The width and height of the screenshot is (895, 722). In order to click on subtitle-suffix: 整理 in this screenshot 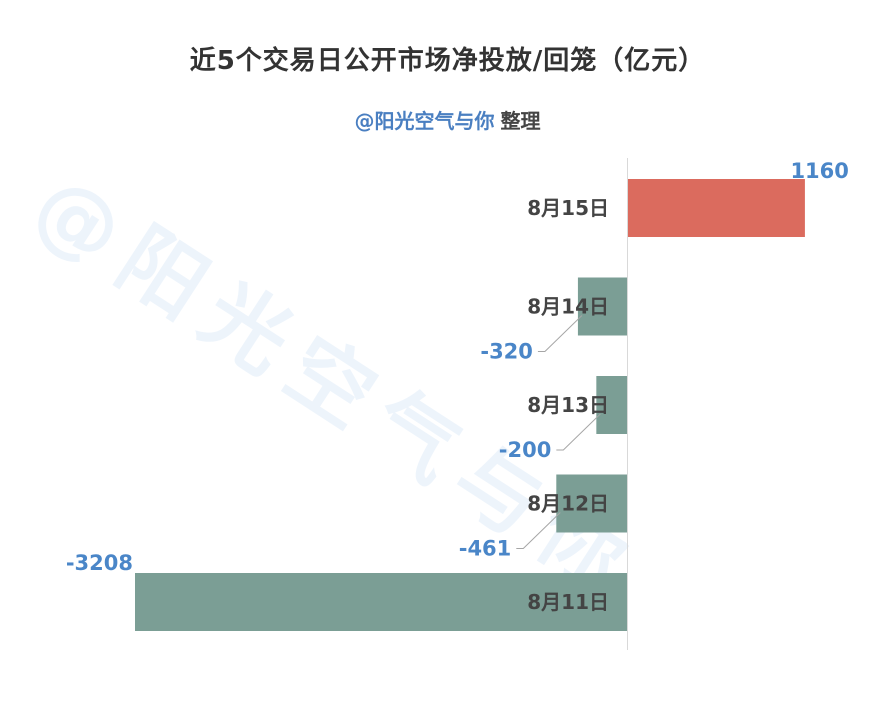, I will do `click(520, 121)`.